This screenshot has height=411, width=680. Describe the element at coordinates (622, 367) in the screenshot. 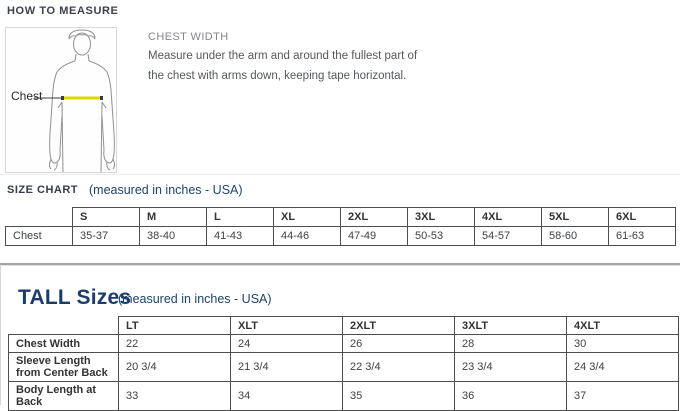

I see `tall-value-cell: 24 3/4` at that location.